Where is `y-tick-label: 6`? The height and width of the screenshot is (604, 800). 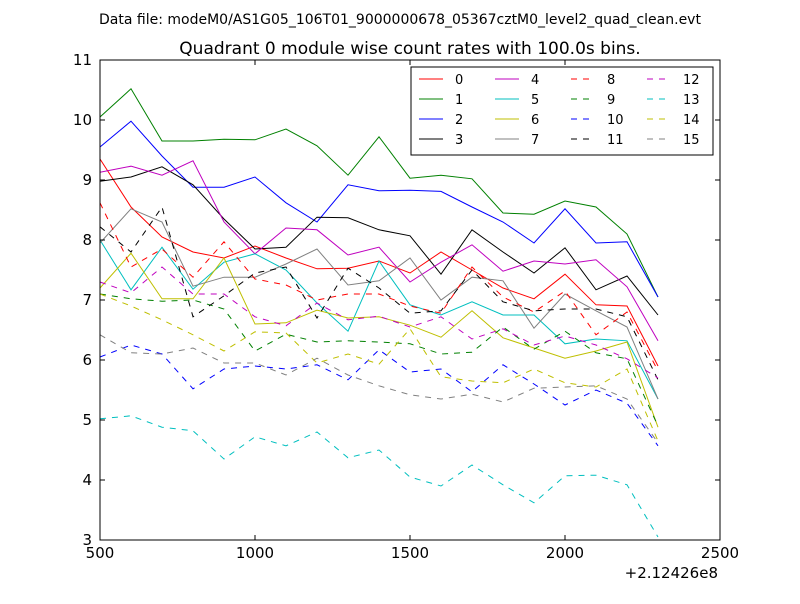
y-tick-label: 6 is located at coordinates (87, 360).